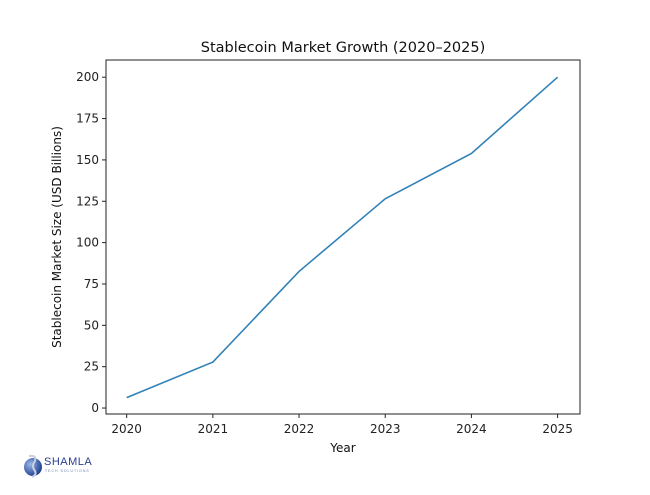 Image resolution: width=650 pixels, height=495 pixels. I want to click on x-tick-label: 2025, so click(557, 429).